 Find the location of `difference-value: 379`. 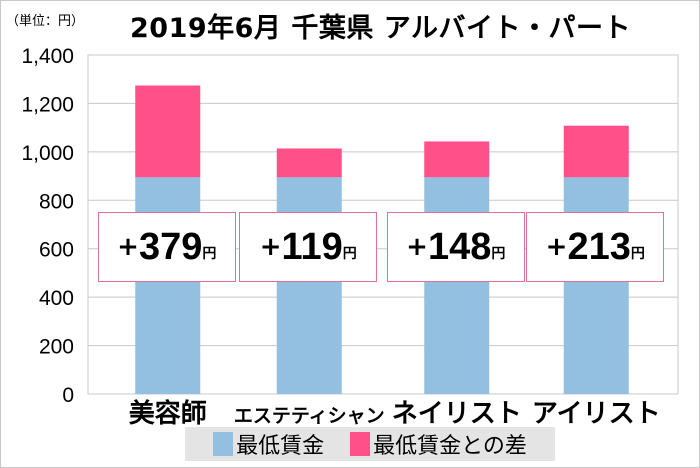

difference-value: 379 is located at coordinates (170, 246).